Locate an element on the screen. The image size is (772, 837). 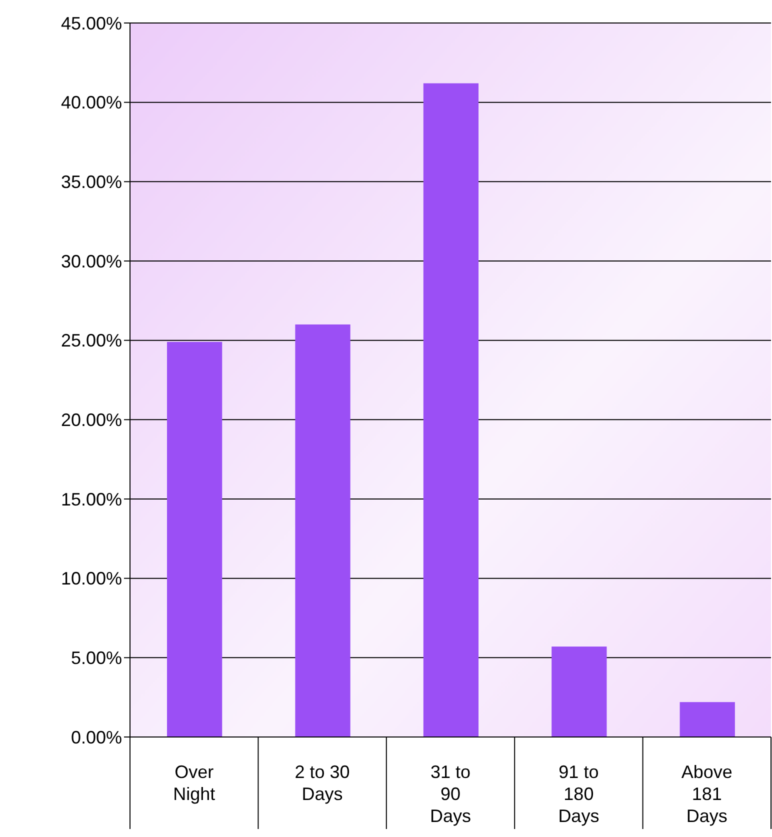
y-tick-label: 30.00% is located at coordinates (91, 261).